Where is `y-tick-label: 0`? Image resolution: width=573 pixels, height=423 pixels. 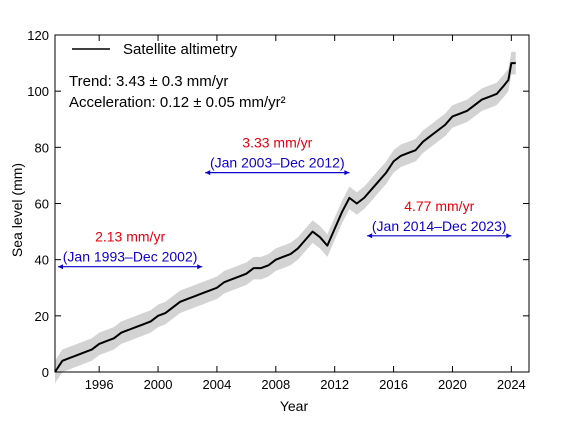 y-tick-label: 0 is located at coordinates (45, 372).